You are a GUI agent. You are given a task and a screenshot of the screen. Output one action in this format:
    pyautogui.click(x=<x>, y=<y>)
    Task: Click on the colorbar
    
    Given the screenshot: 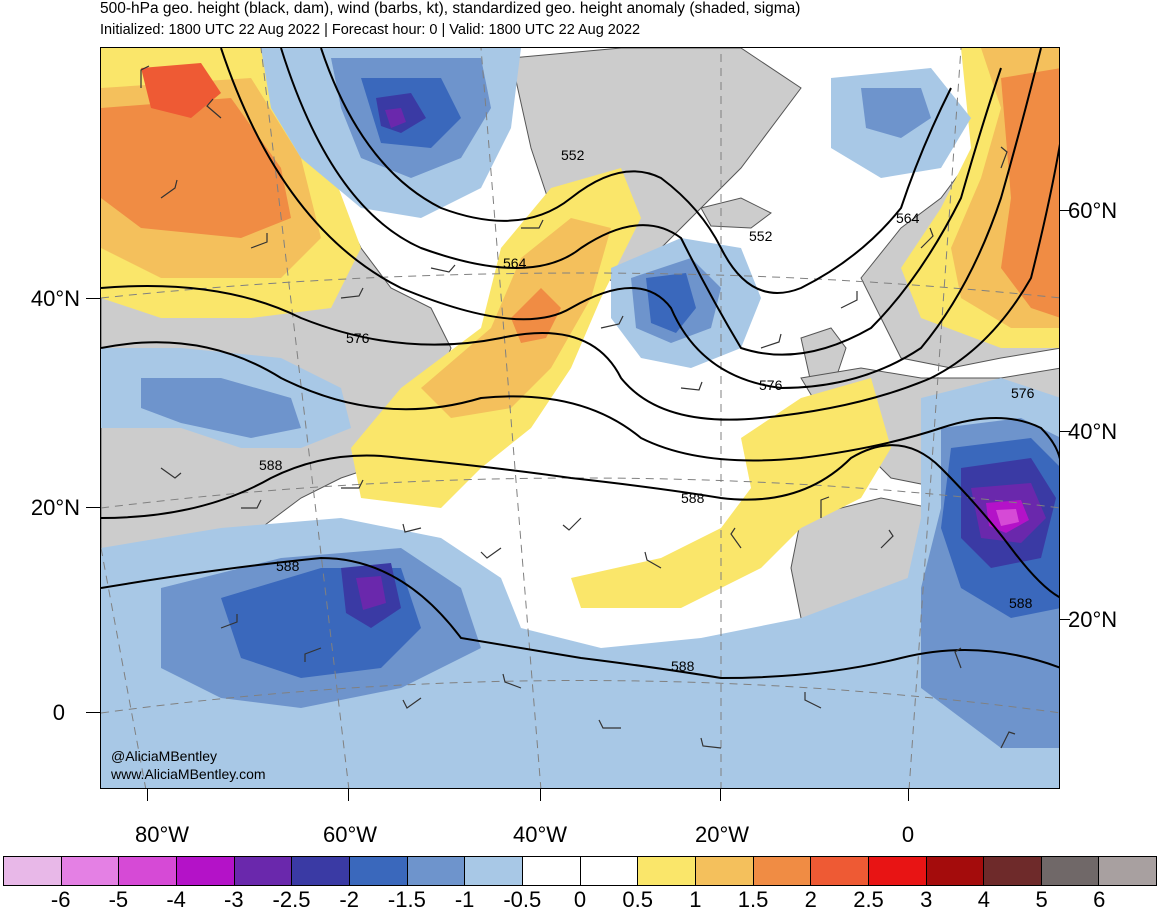 What is the action you would take?
    pyautogui.click(x=580, y=871)
    